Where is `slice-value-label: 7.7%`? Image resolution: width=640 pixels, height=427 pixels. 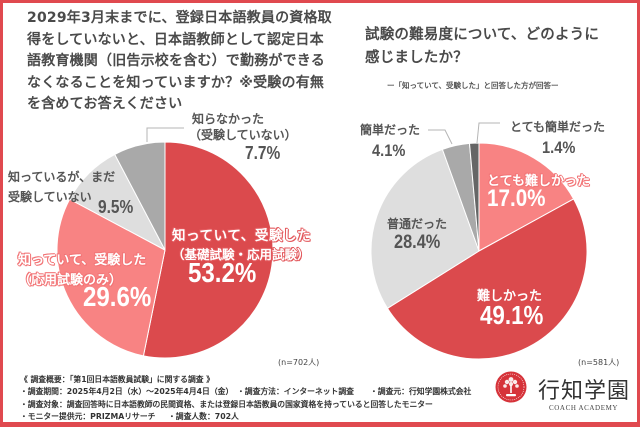 slice-value-label: 7.7% is located at coordinates (263, 153).